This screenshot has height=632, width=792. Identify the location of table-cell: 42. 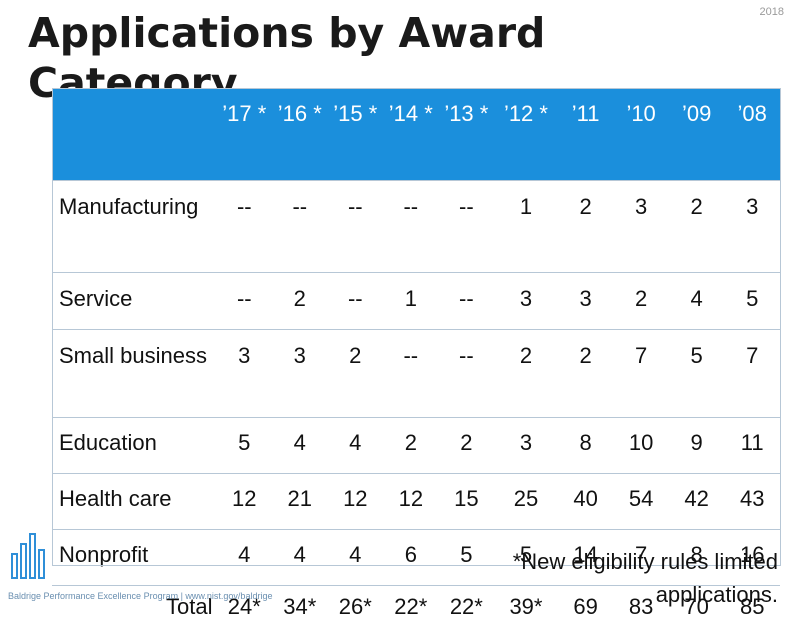
(697, 502).